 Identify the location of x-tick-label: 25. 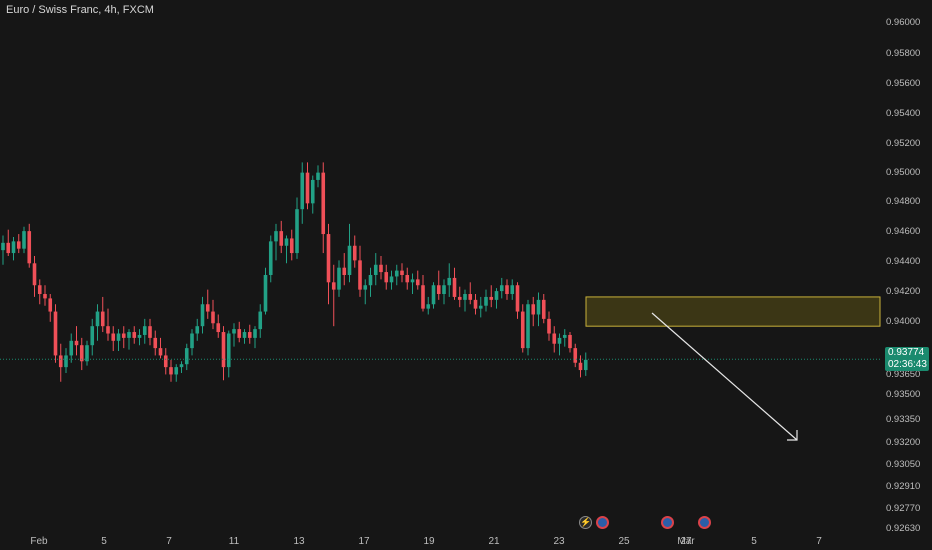
(624, 541).